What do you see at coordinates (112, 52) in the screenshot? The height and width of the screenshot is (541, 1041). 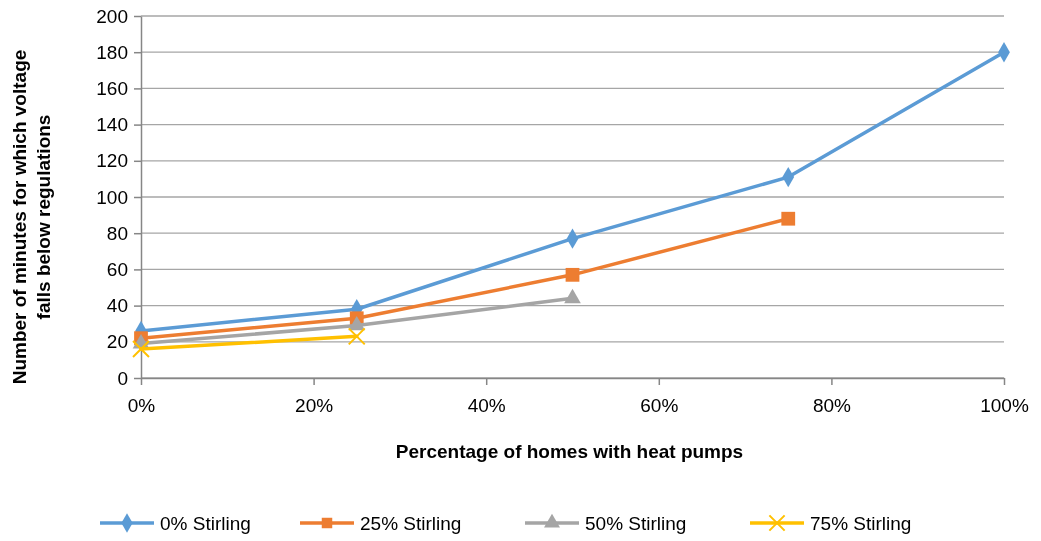 I see `y-tick-label: 180` at bounding box center [112, 52].